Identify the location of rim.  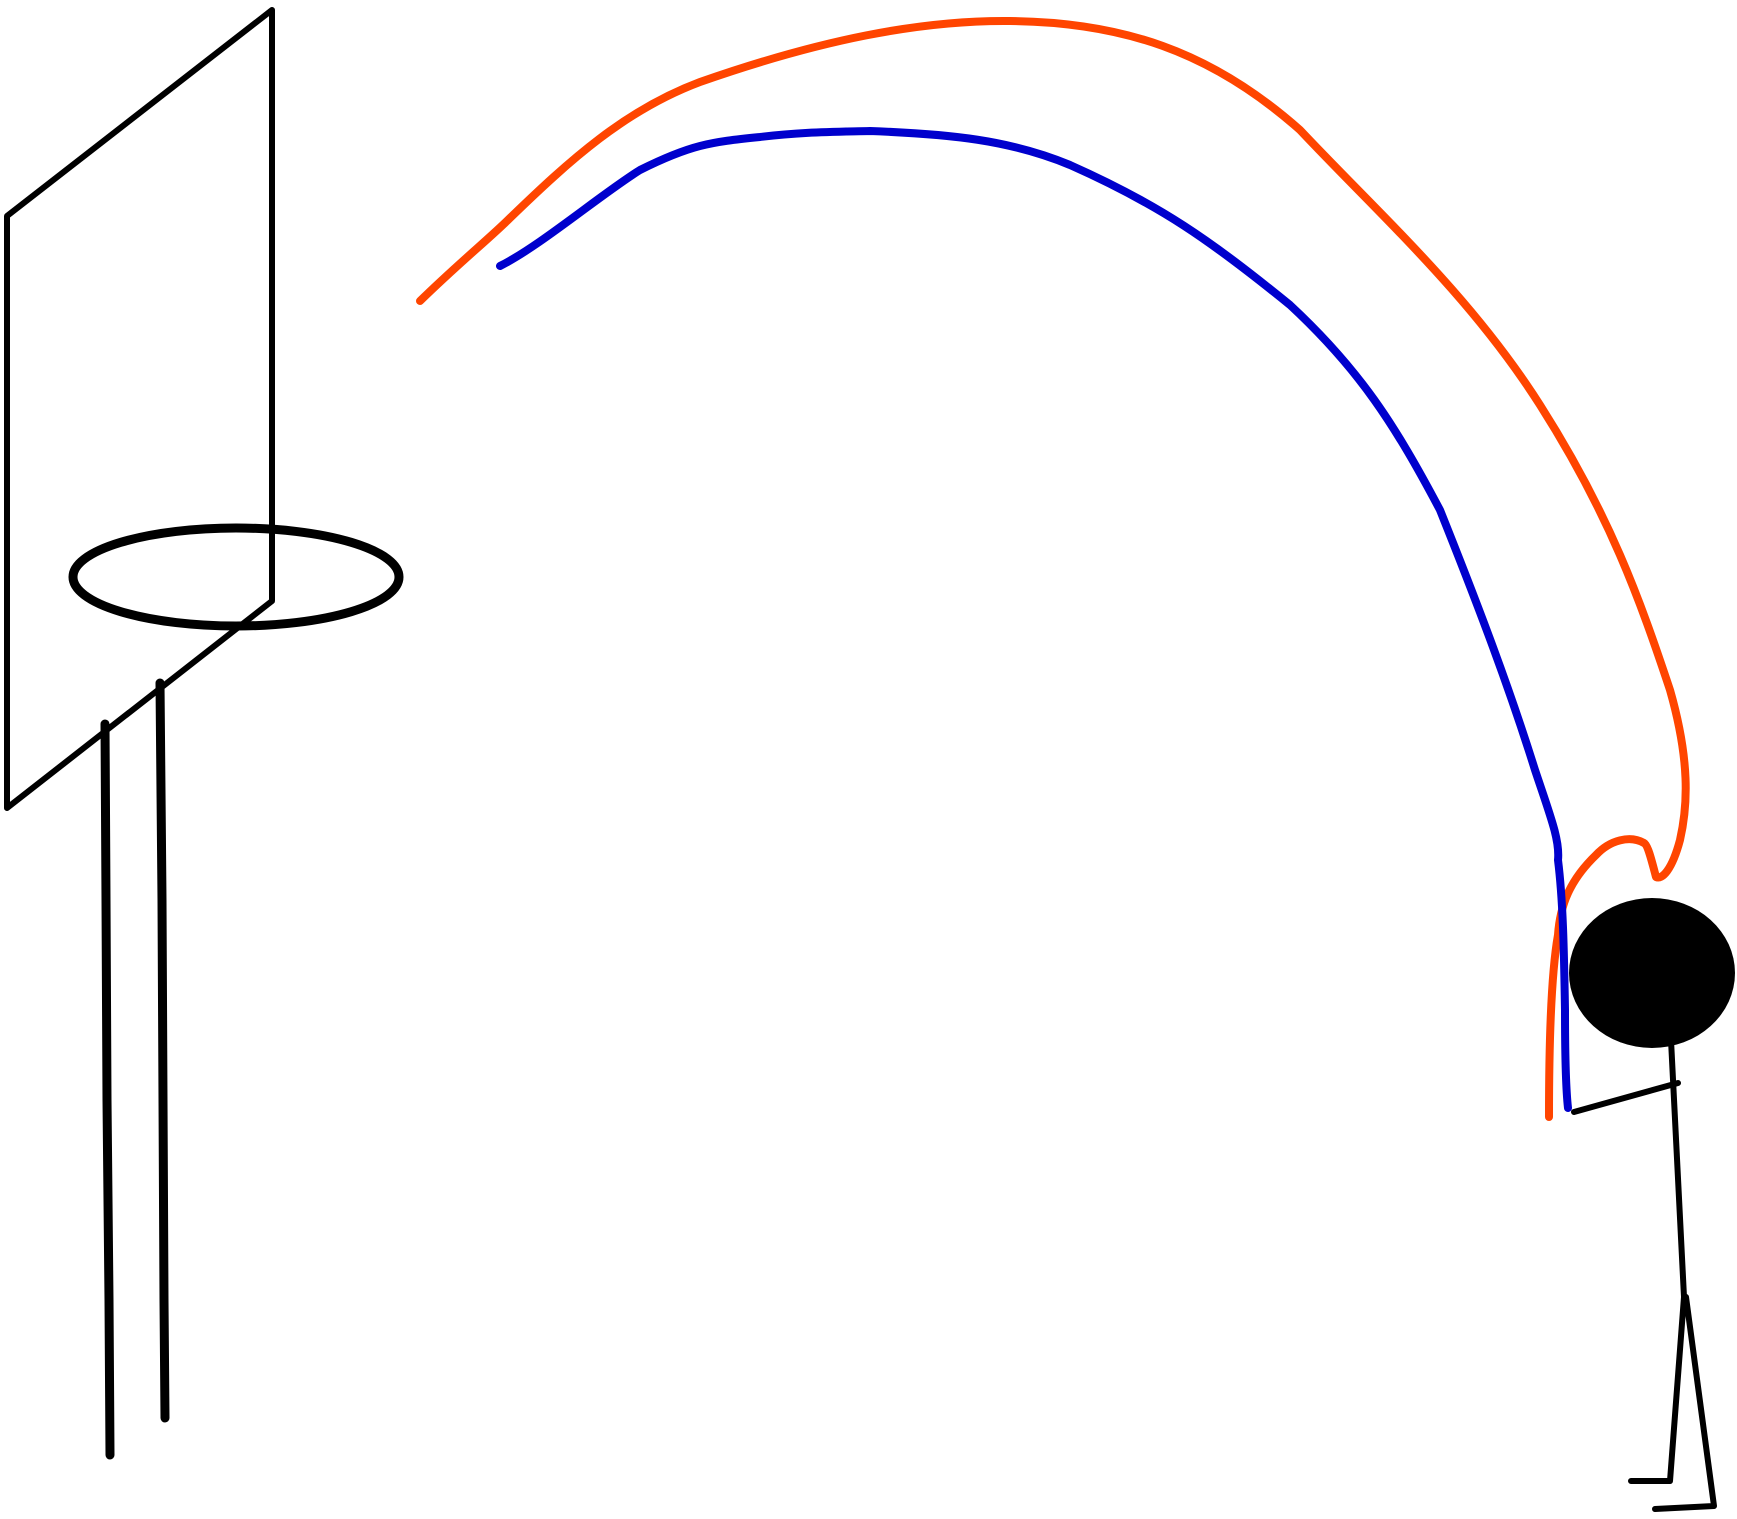
(236, 577).